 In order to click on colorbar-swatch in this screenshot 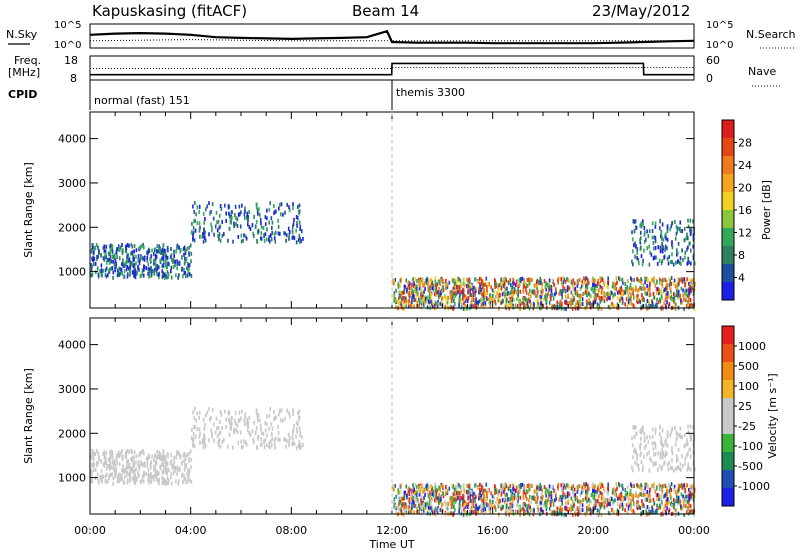, I will do `click(728, 479)`.